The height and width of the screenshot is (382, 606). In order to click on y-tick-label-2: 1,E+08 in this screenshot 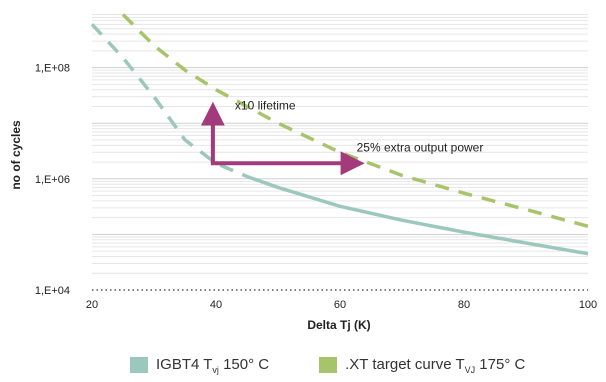, I will do `click(52, 69)`.